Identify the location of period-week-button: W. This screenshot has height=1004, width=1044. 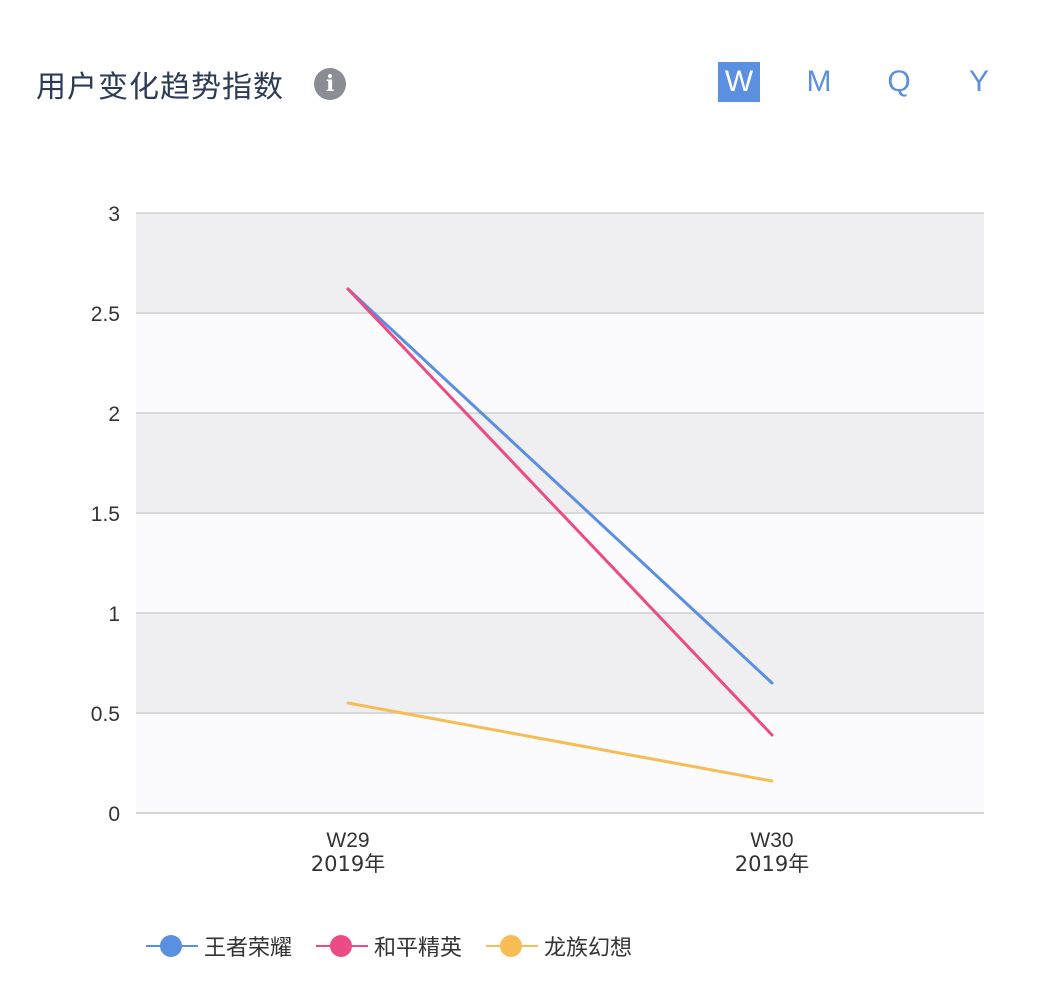
(739, 82).